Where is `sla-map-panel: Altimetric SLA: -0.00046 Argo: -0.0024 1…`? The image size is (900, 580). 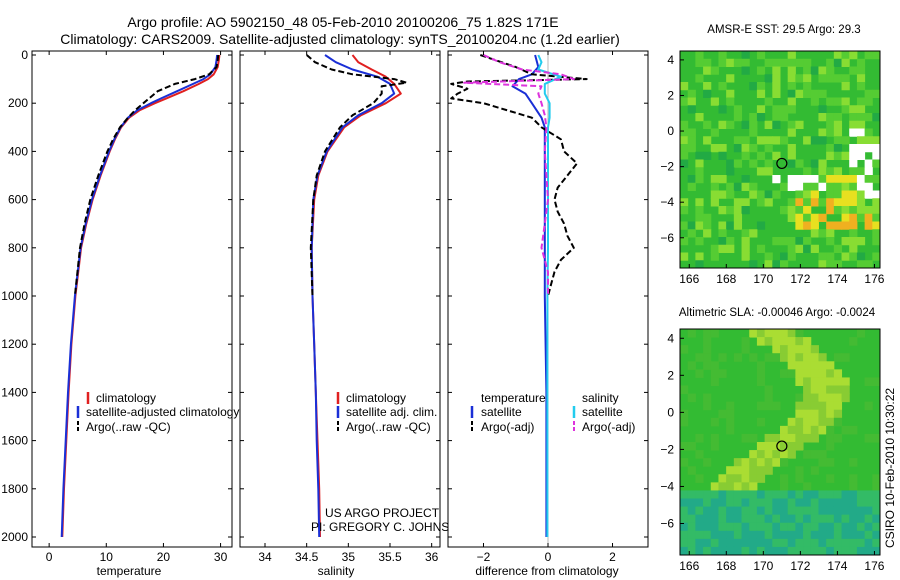
sla-map-panel: Altimetric SLA: -0.00046 Argo: -0.0024 1… is located at coordinates (772, 440).